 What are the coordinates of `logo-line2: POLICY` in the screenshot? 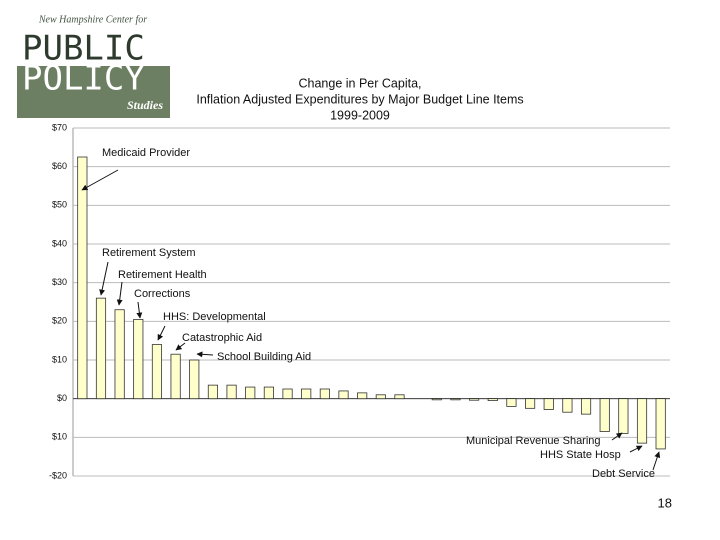 It's located at (83, 79).